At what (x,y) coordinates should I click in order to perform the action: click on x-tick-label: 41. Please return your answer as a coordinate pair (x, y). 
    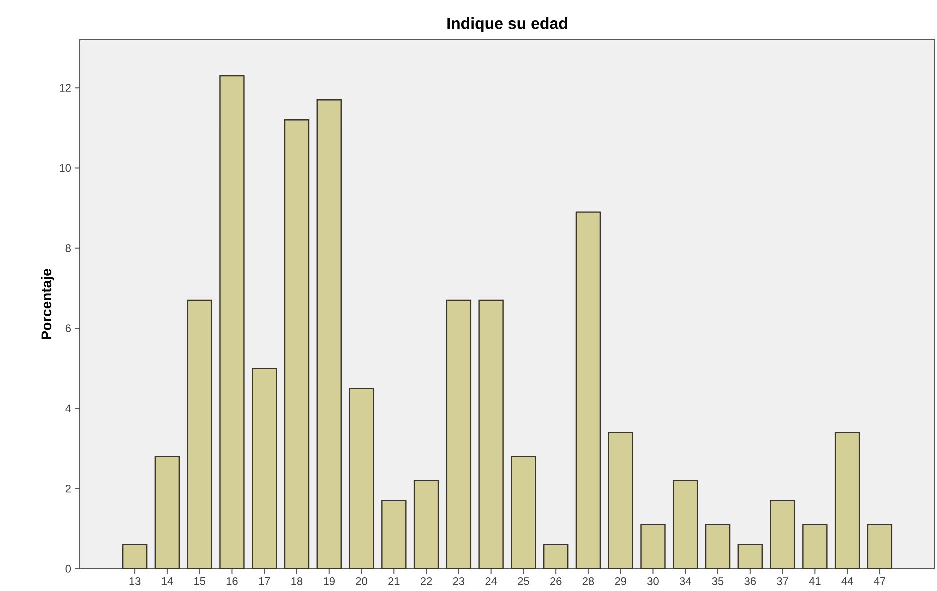
    Looking at the image, I should click on (815, 582).